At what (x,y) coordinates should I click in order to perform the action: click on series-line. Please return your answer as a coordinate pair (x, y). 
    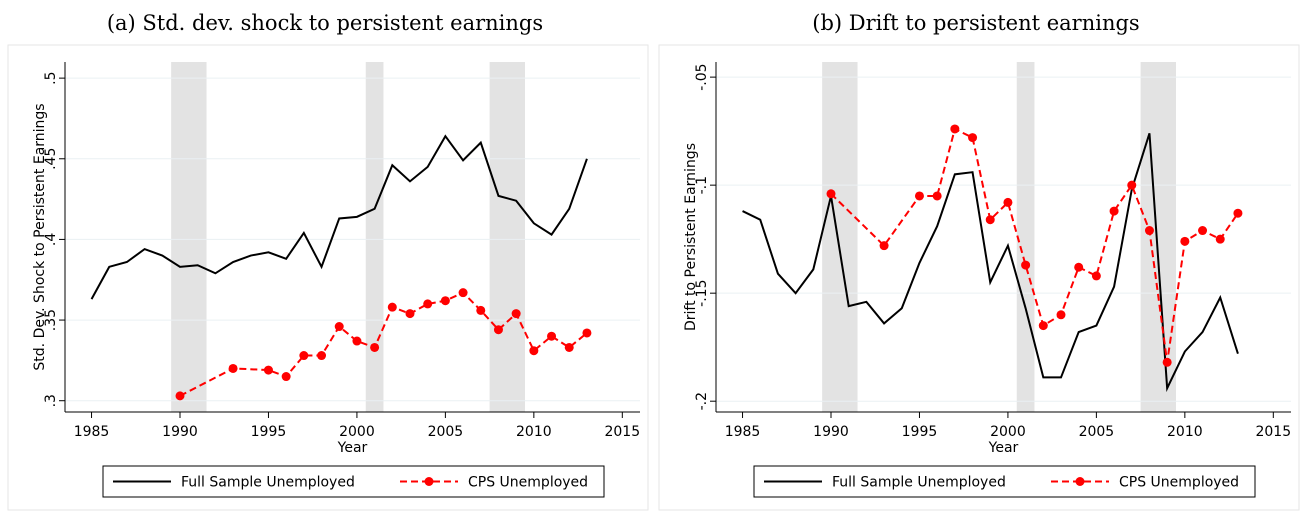
    Looking at the image, I should click on (339, 217).